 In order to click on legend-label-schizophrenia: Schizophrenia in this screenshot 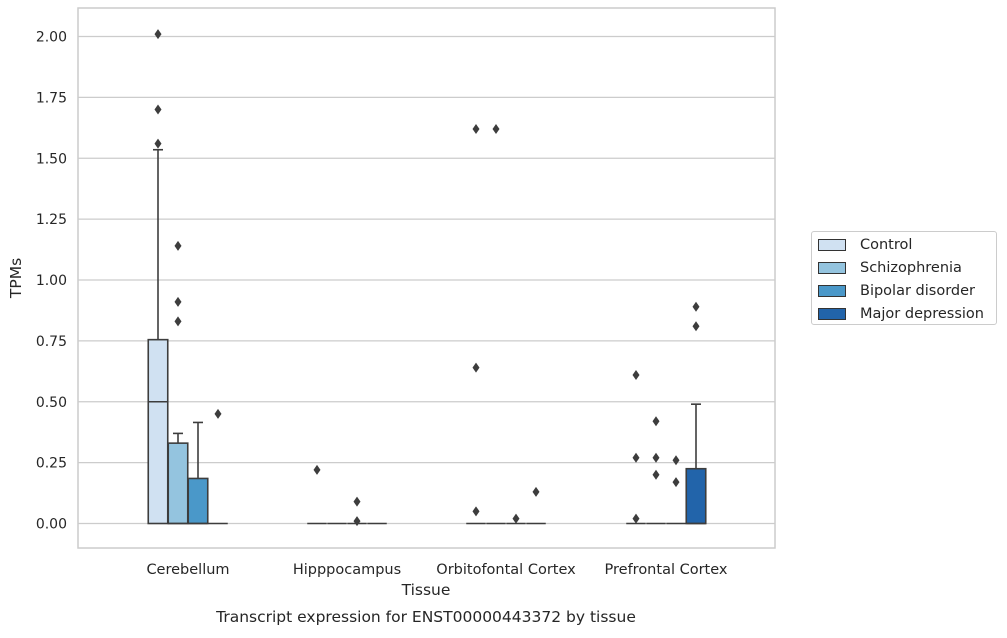, I will do `click(911, 268)`.